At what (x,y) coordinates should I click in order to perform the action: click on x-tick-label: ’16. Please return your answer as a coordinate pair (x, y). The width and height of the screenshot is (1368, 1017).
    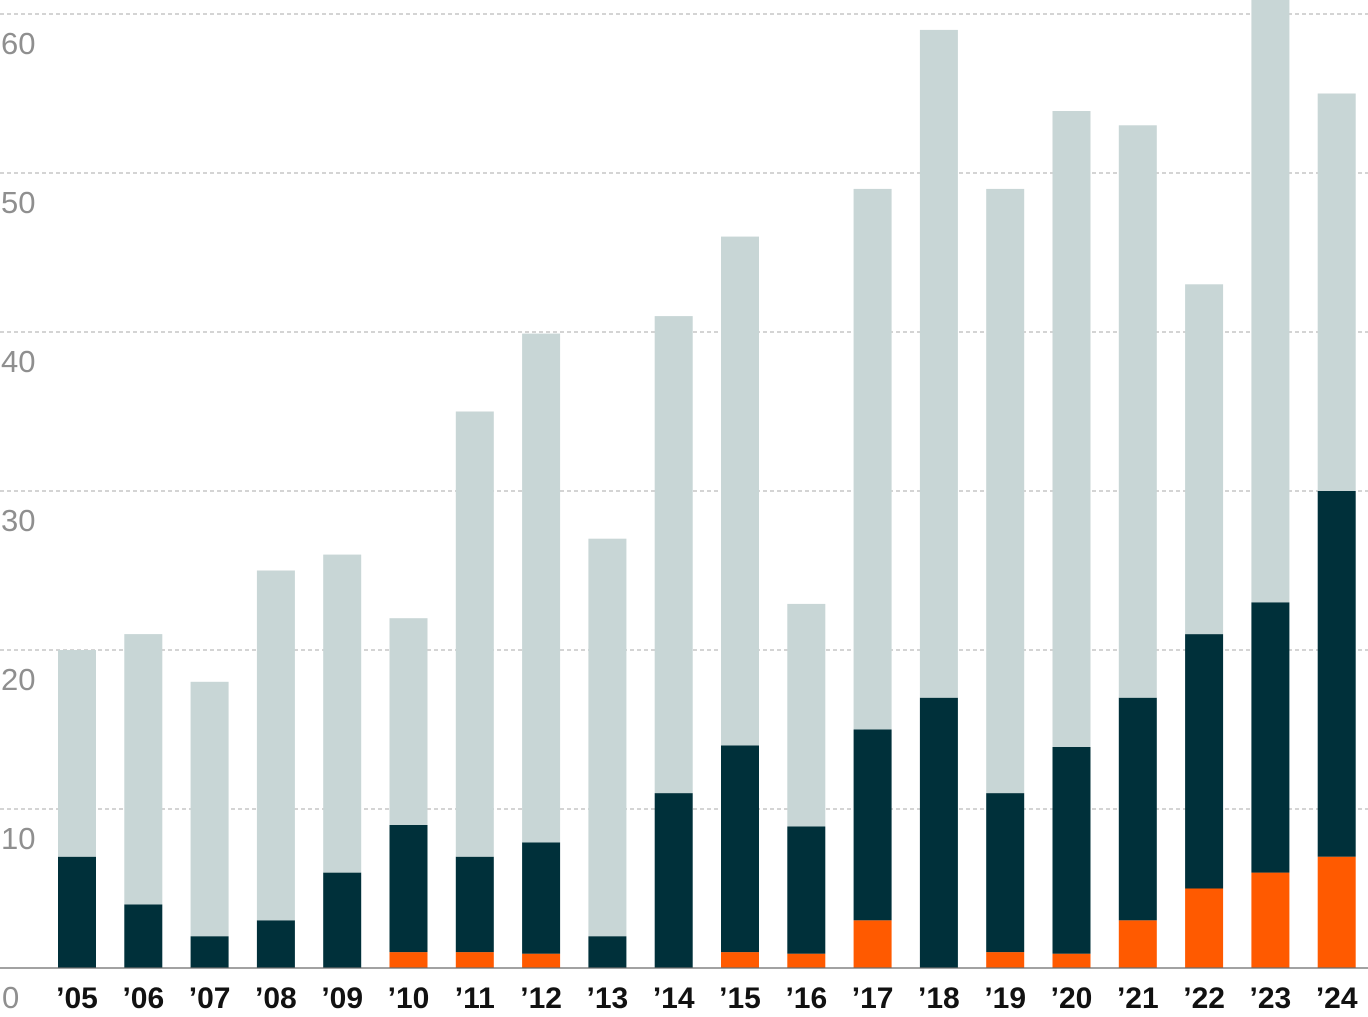
    Looking at the image, I should click on (806, 998).